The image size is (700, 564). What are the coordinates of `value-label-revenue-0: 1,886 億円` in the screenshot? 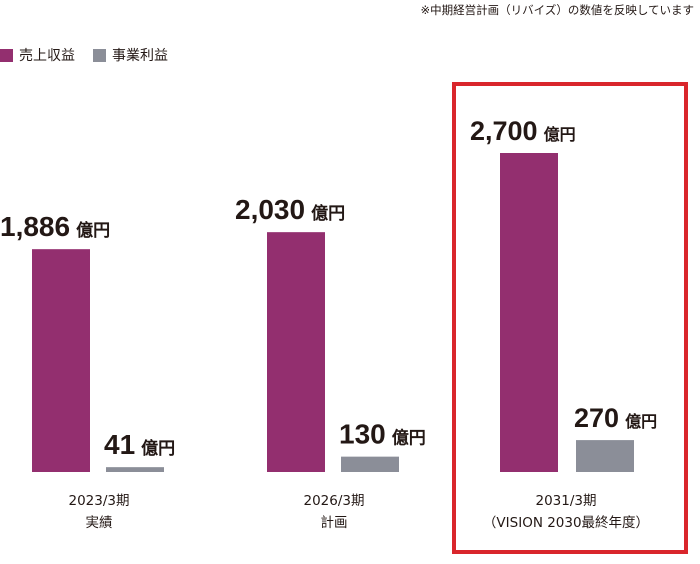 It's located at (55, 226).